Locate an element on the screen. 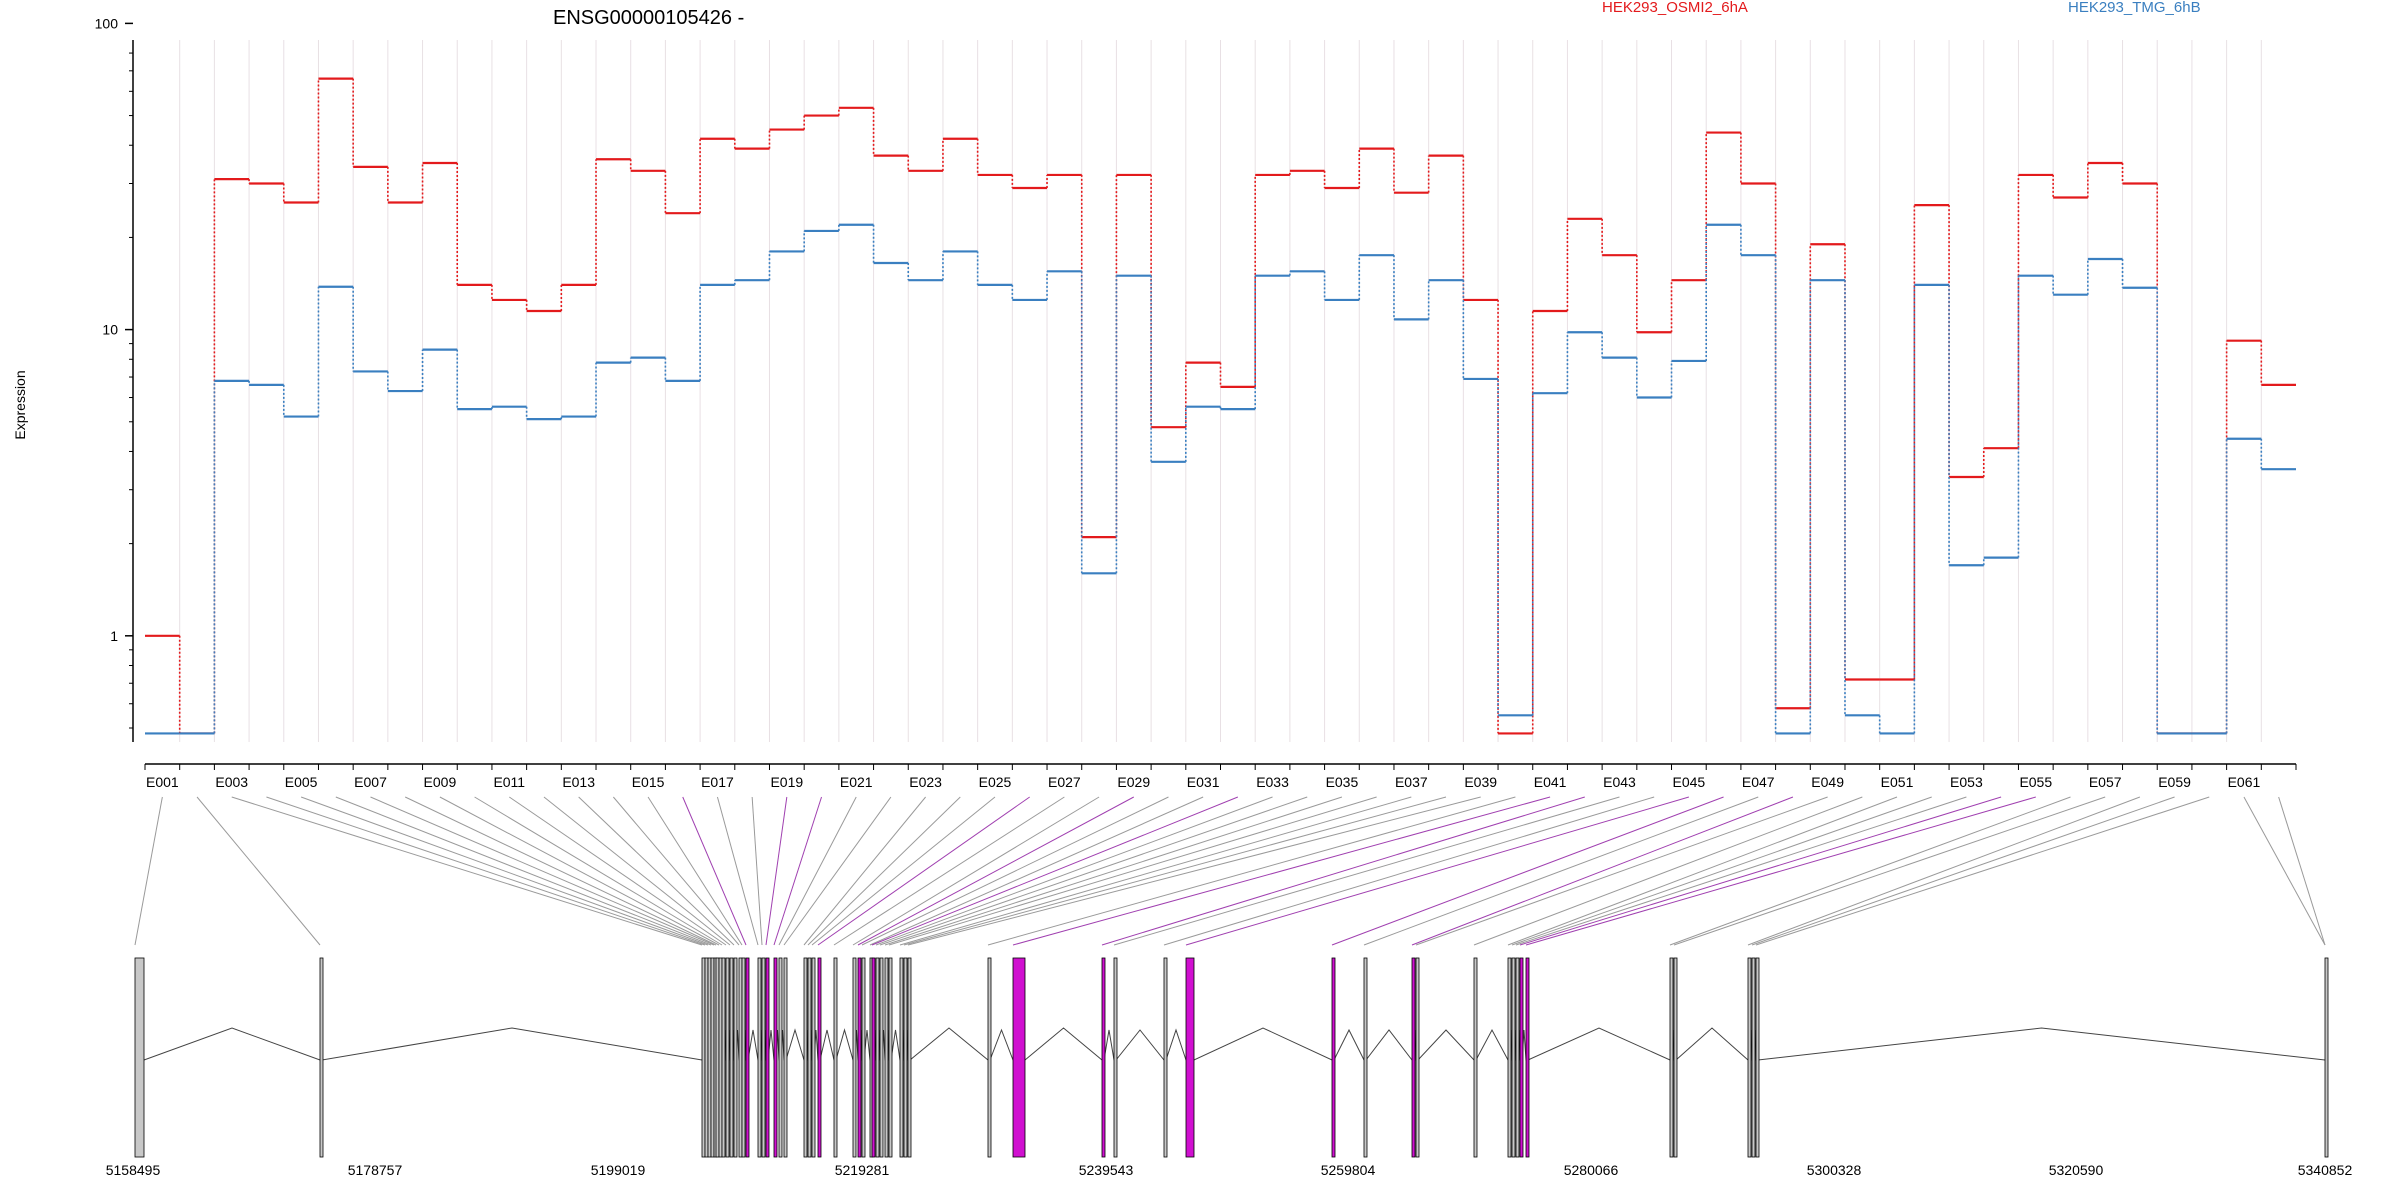  legend-entry-tmg: HEK293_TMG_6hB is located at coordinates (2134, 8).